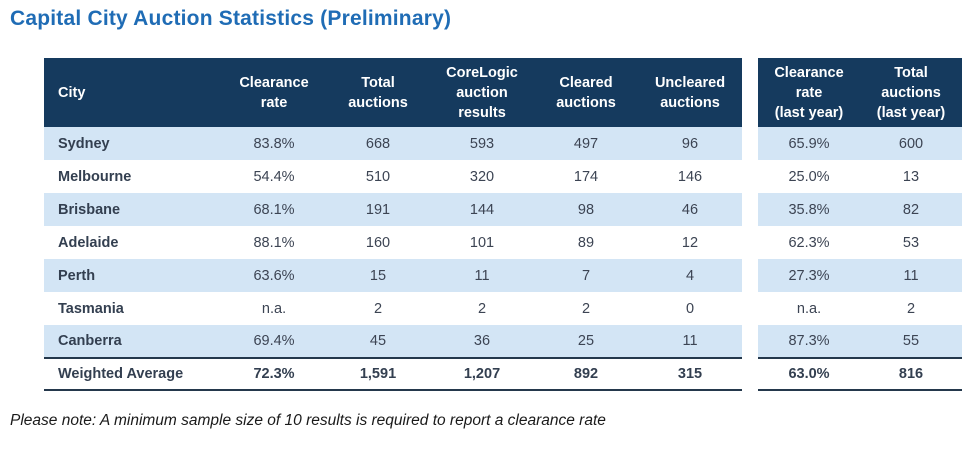  What do you see at coordinates (911, 374) in the screenshot?
I see `cell: 816` at bounding box center [911, 374].